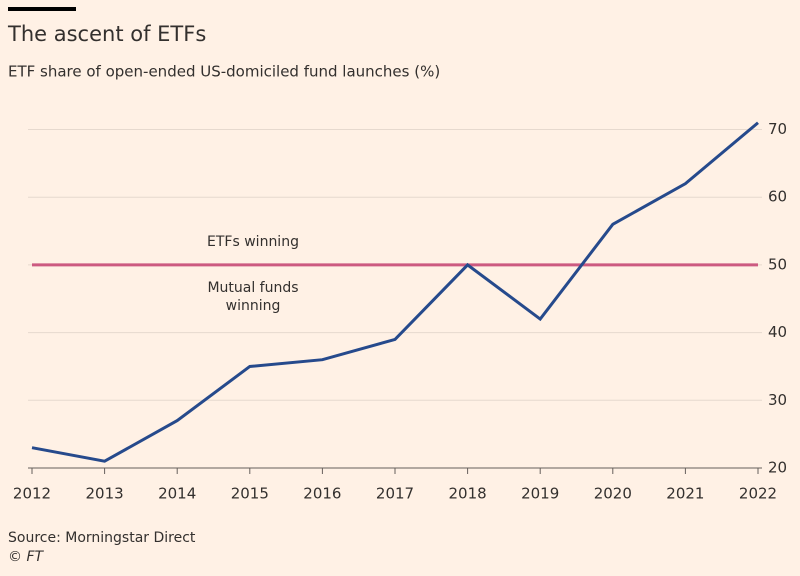 This screenshot has width=800, height=576. I want to click on annotation: ETFs winning, so click(253, 242).